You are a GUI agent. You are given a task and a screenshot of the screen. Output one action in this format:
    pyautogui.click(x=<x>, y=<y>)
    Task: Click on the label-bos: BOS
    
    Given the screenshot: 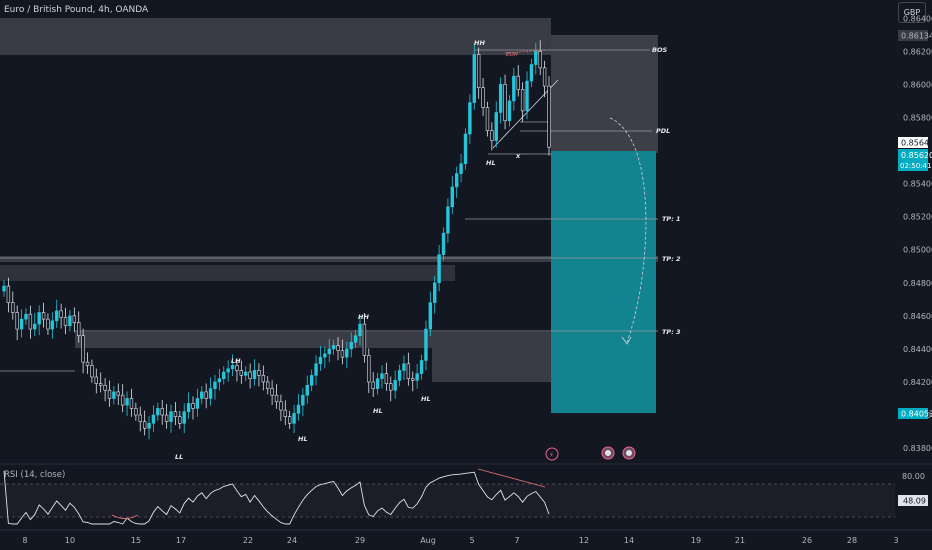 What is the action you would take?
    pyautogui.click(x=659, y=50)
    